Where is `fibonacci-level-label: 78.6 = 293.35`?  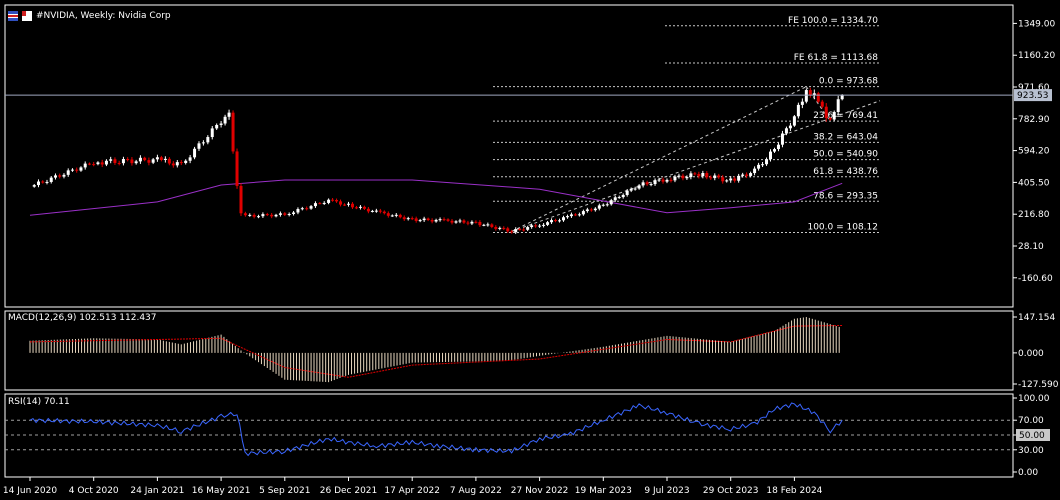 fibonacci-level-label: 78.6 = 293.35 is located at coordinates (845, 196).